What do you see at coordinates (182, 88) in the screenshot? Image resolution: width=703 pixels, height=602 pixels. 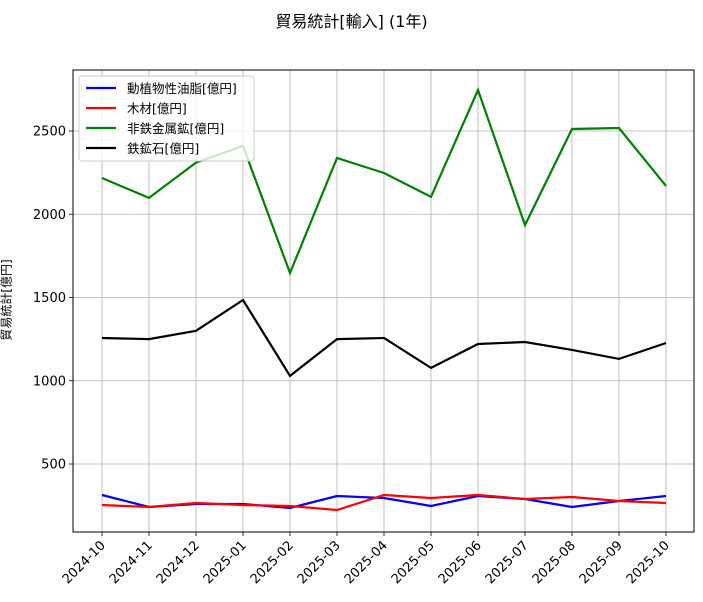 I see `legend-label: 動植物性油脂[億円]` at bounding box center [182, 88].